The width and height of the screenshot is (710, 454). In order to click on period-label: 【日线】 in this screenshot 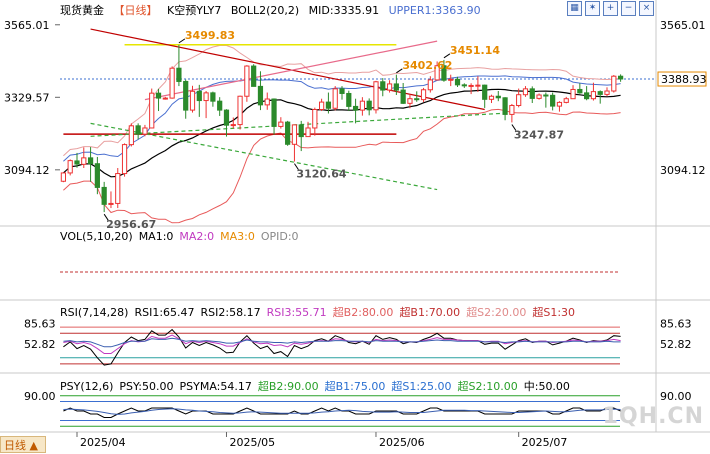, I will do `click(136, 10)`.